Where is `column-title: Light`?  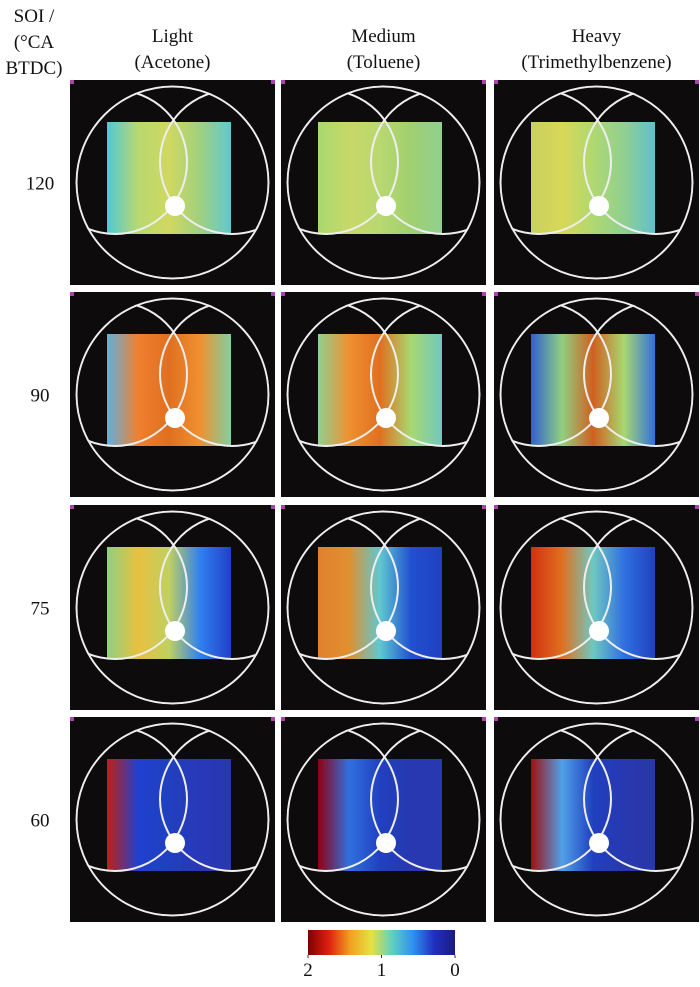
column-title: Light is located at coordinates (173, 36).